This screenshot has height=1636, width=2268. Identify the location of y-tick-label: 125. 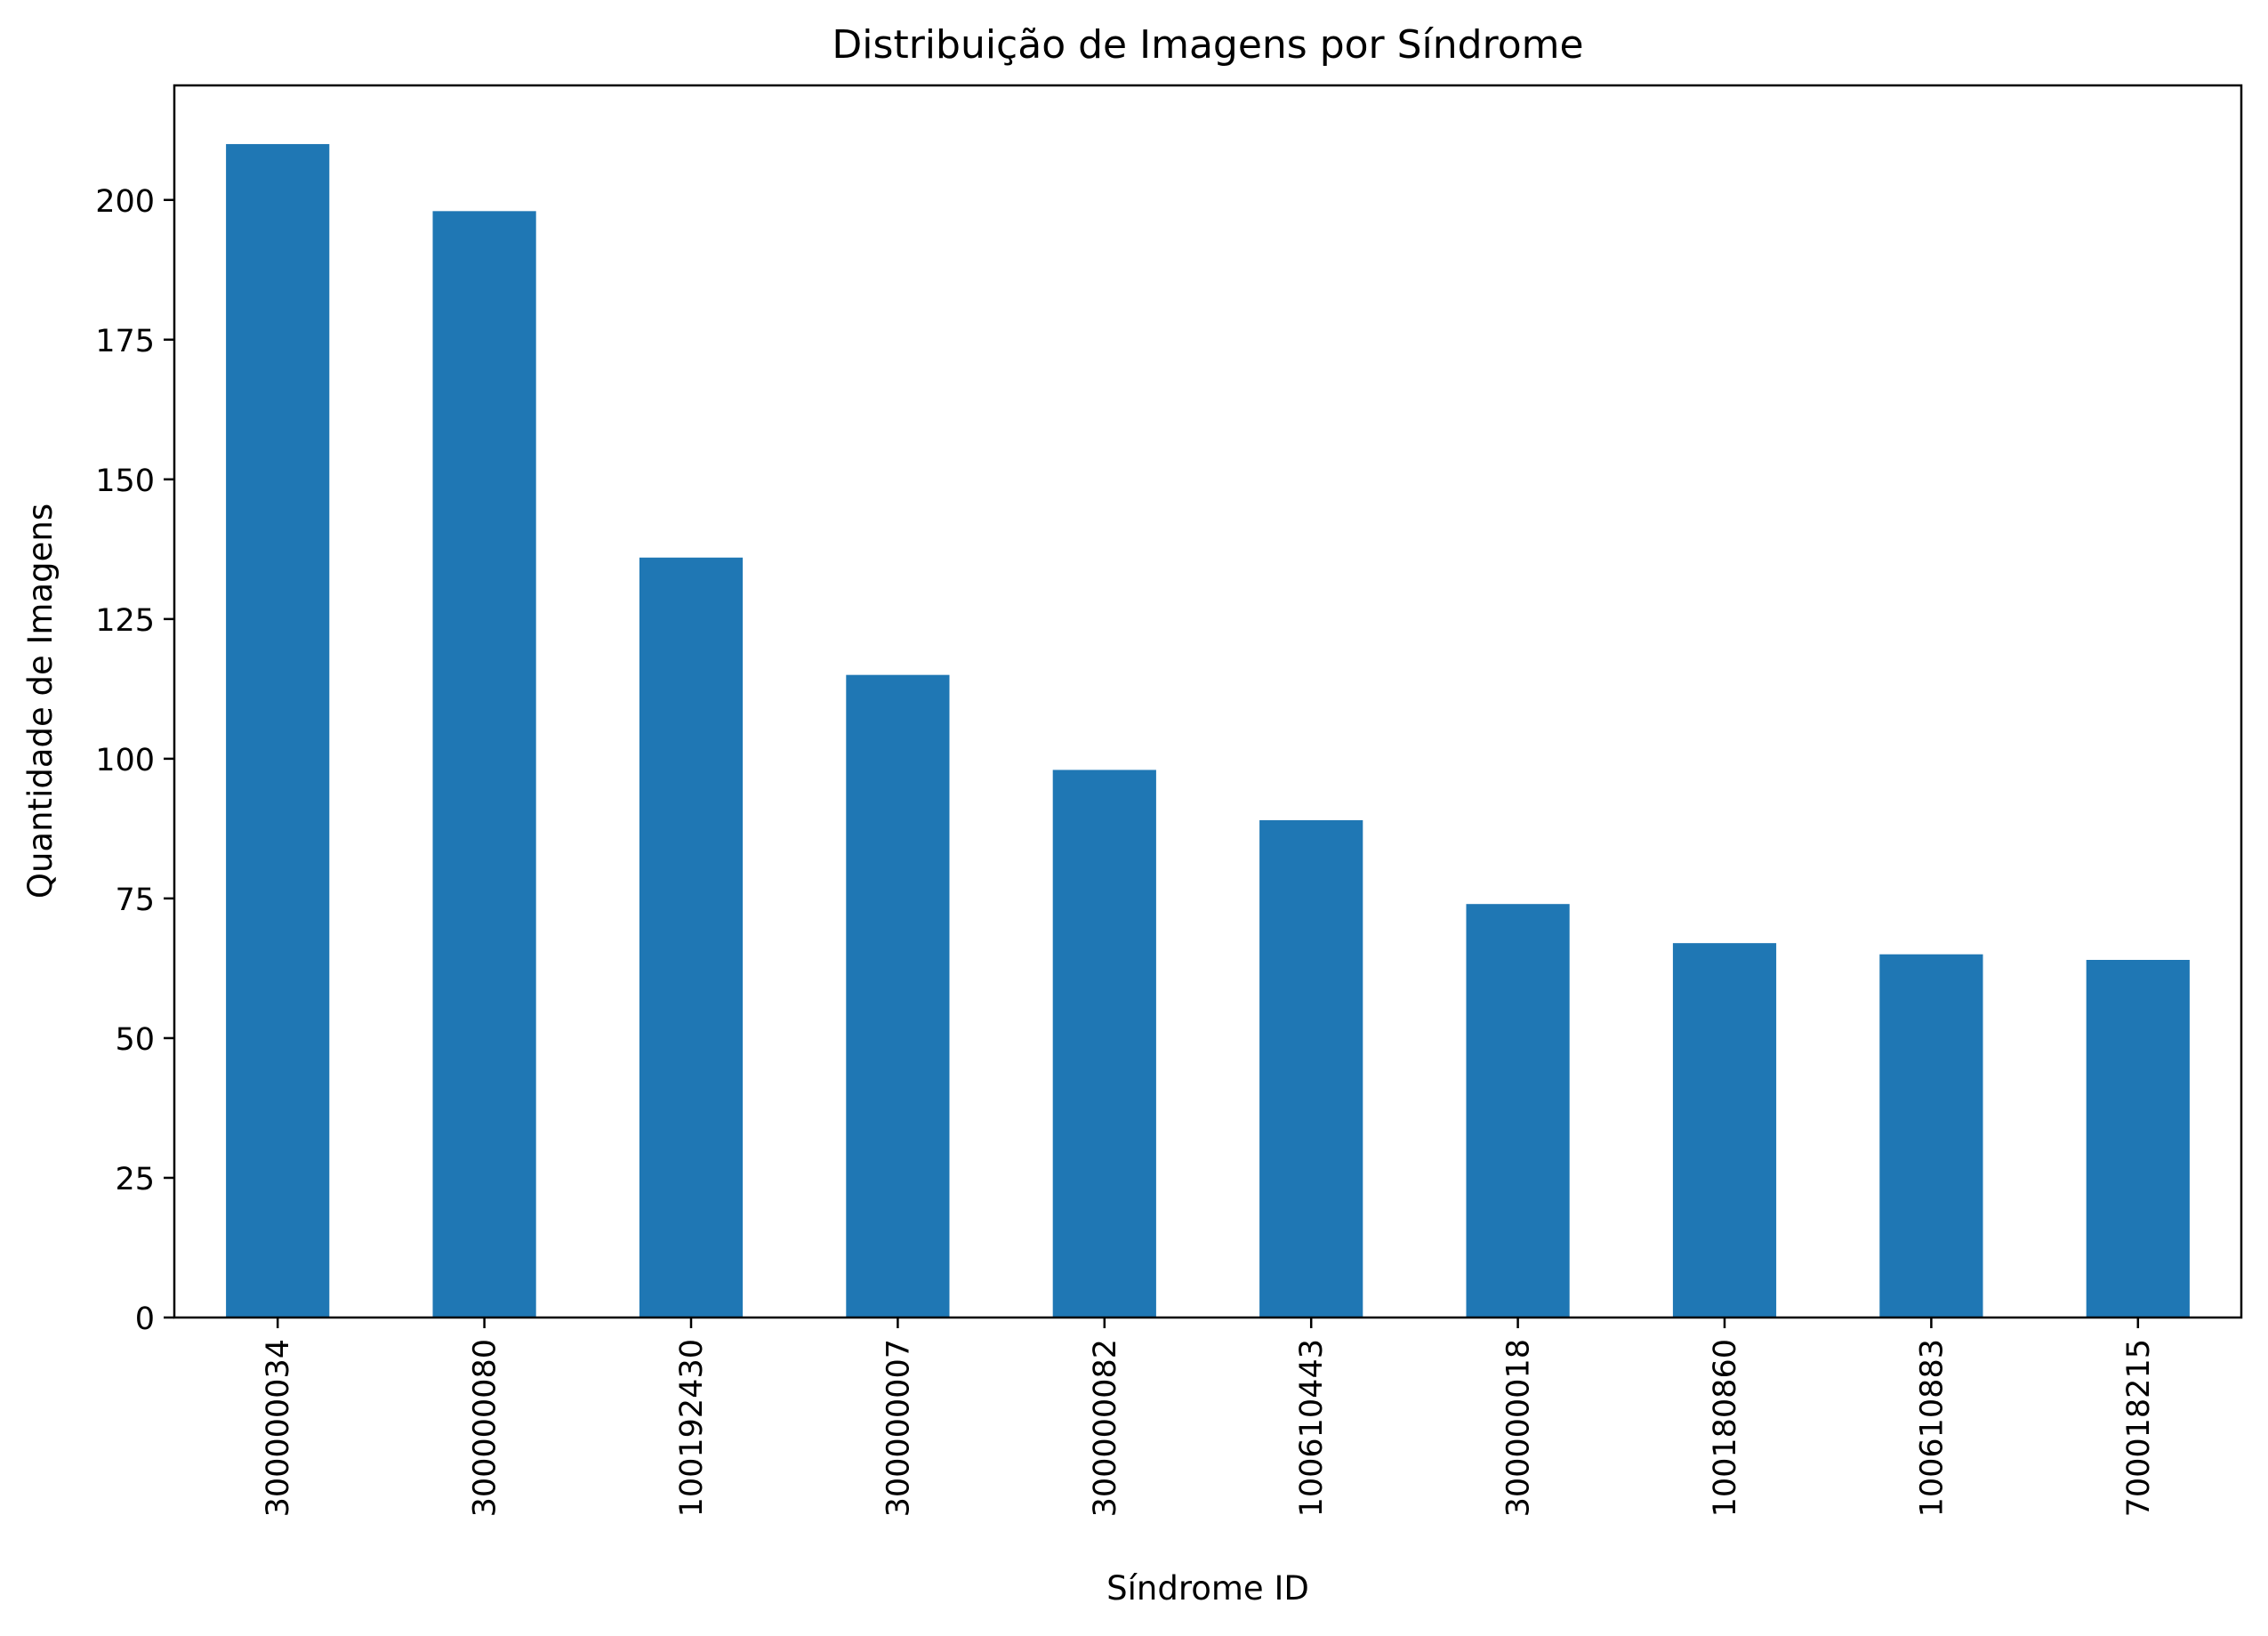
(125, 621).